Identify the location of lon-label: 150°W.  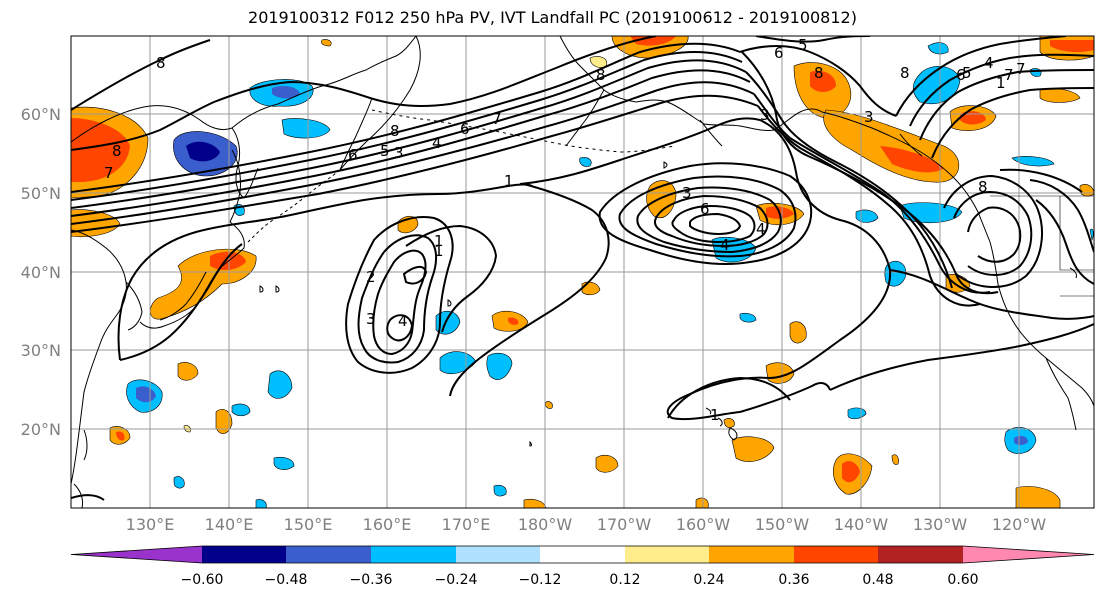
(782, 524).